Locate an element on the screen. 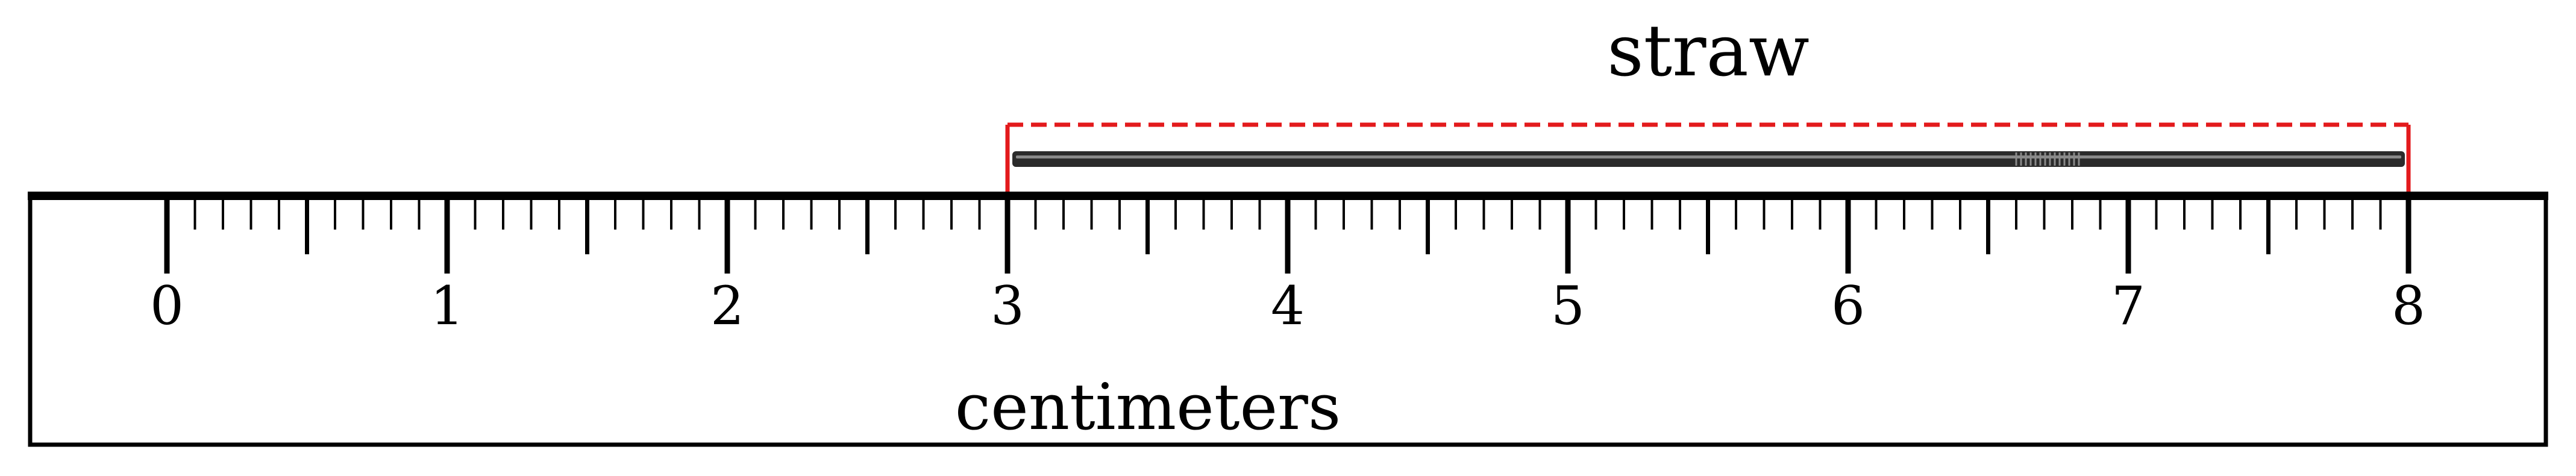  ruler-tick-label: 0 is located at coordinates (167, 306).